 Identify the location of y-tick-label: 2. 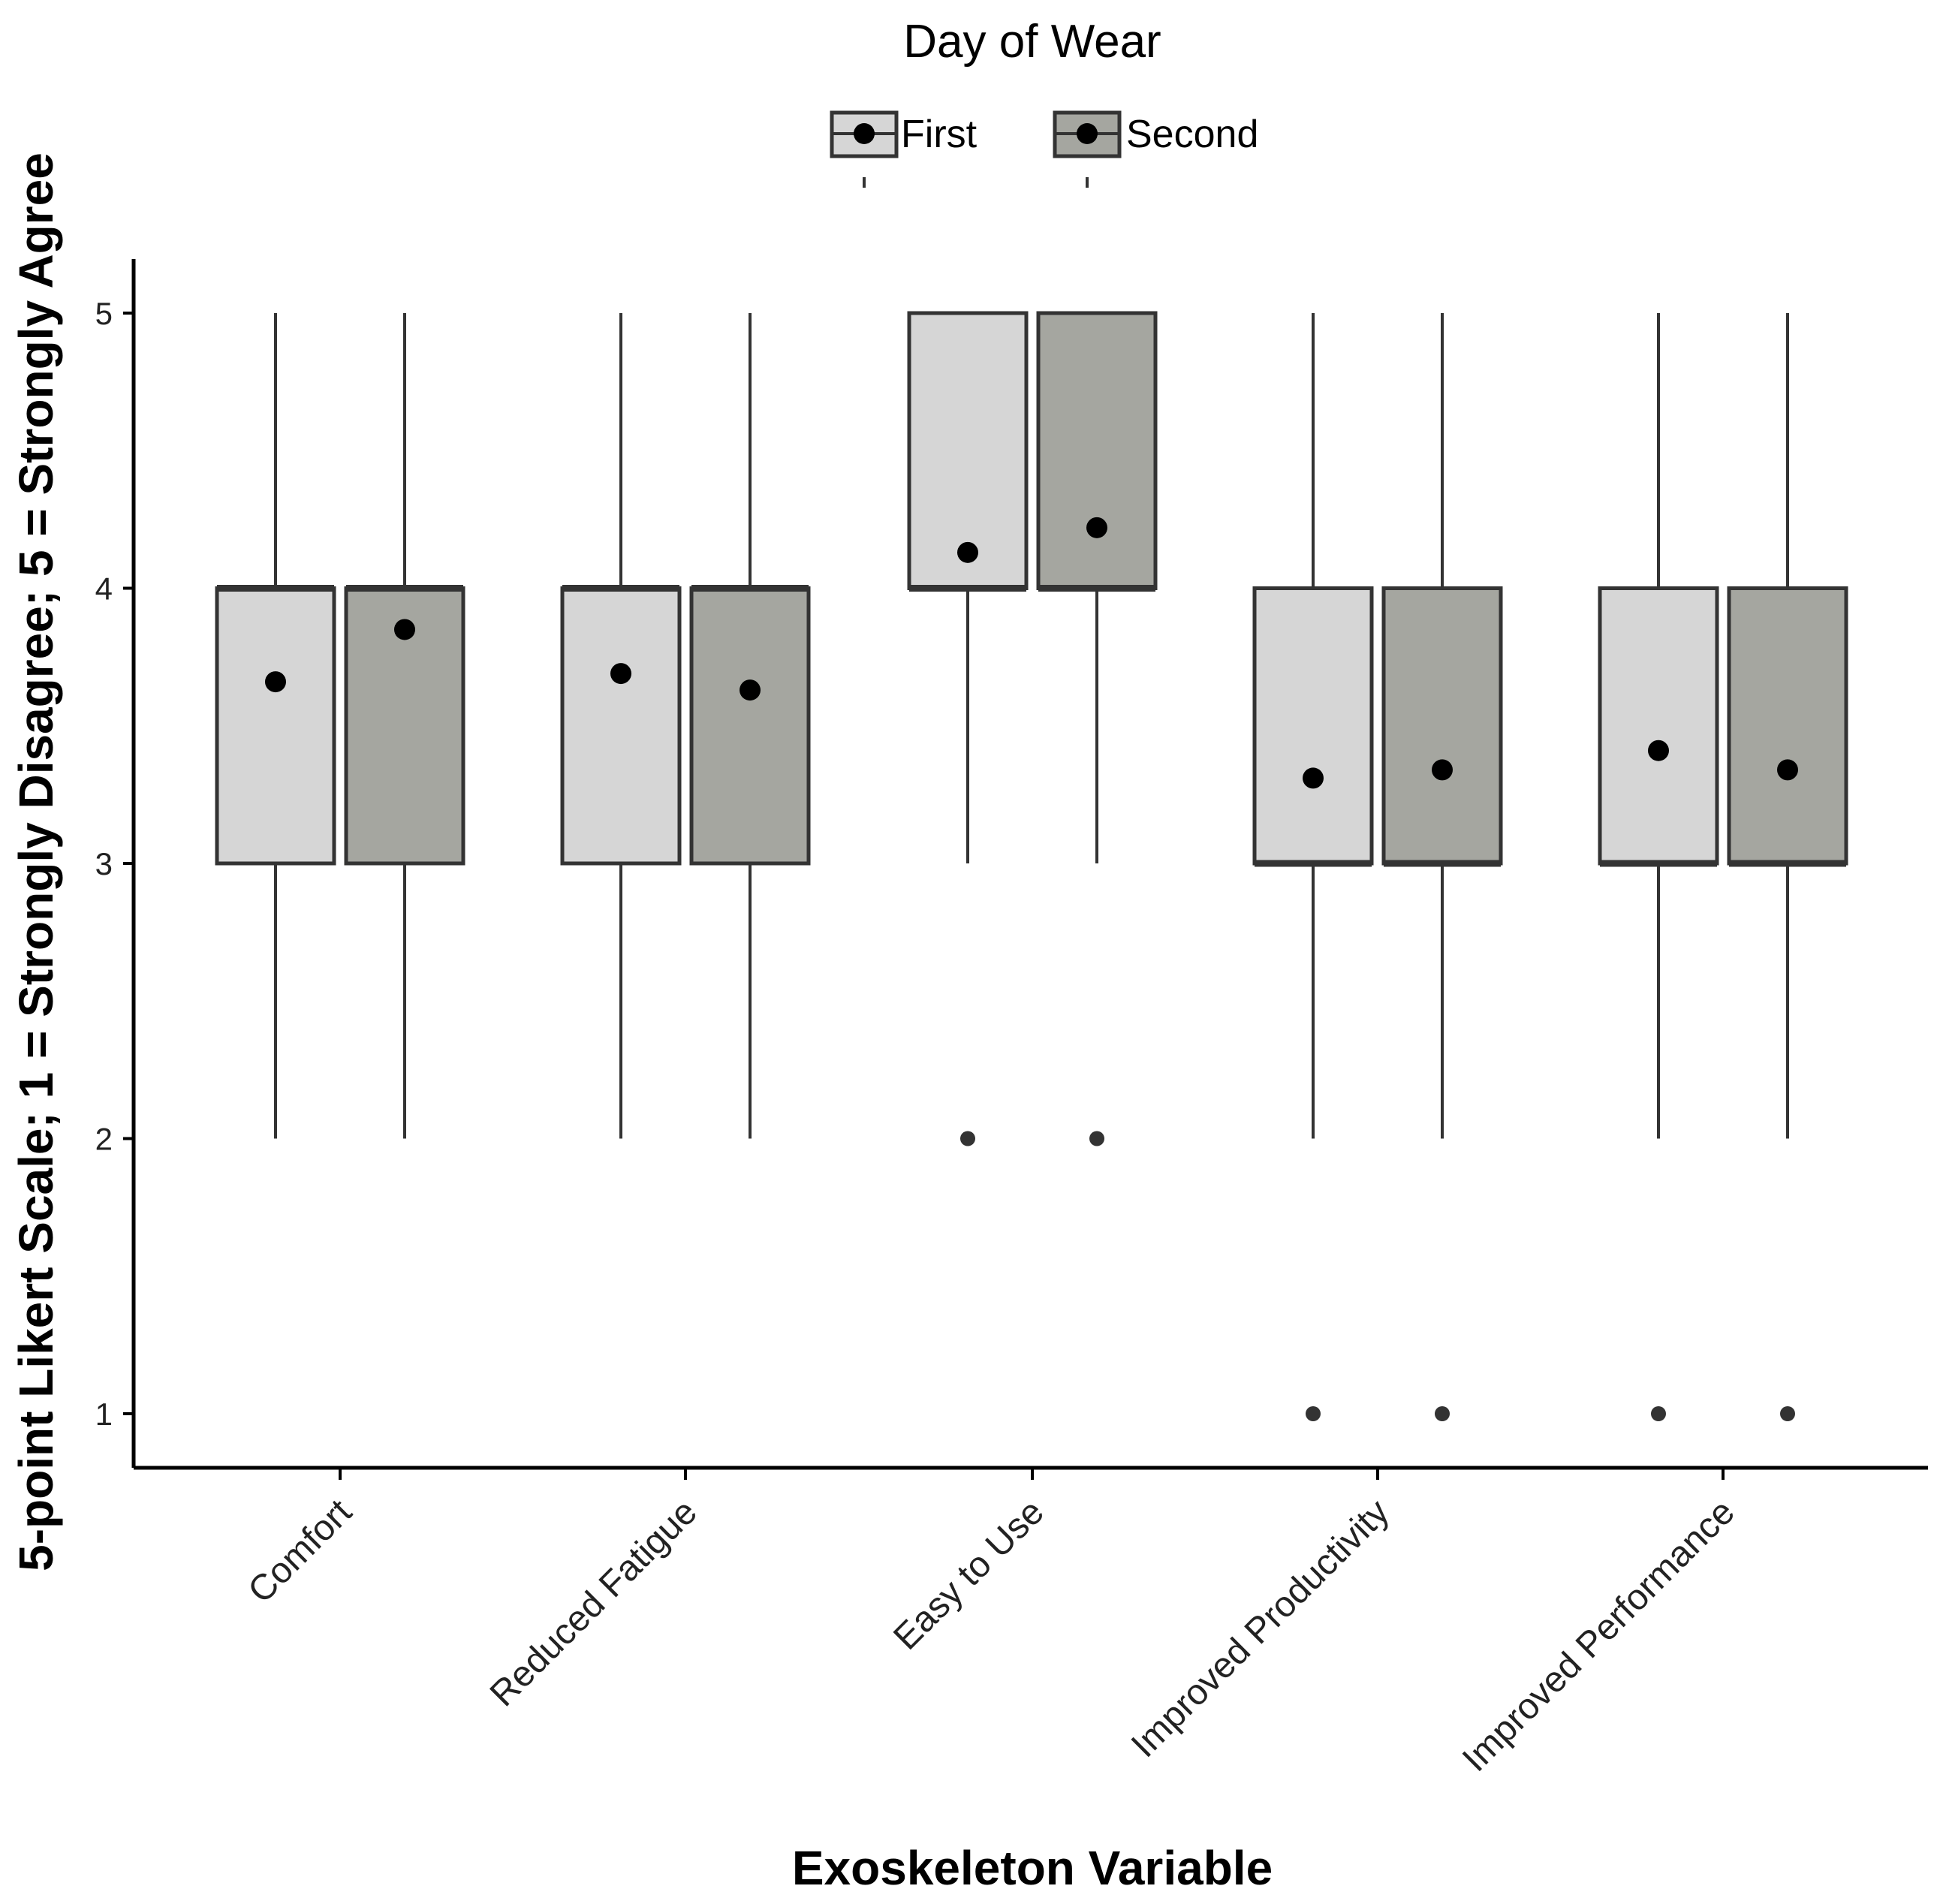
(104, 1139).